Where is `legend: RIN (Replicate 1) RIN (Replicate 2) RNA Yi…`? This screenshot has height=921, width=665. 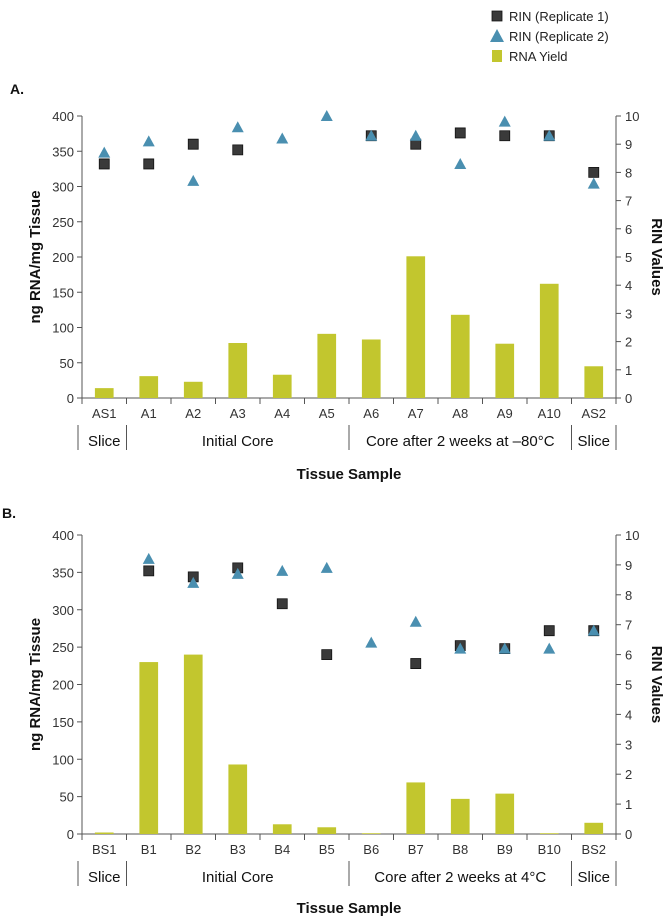 legend: RIN (Replicate 1) RIN (Replicate 2) RNA Yi… is located at coordinates (549, 36).